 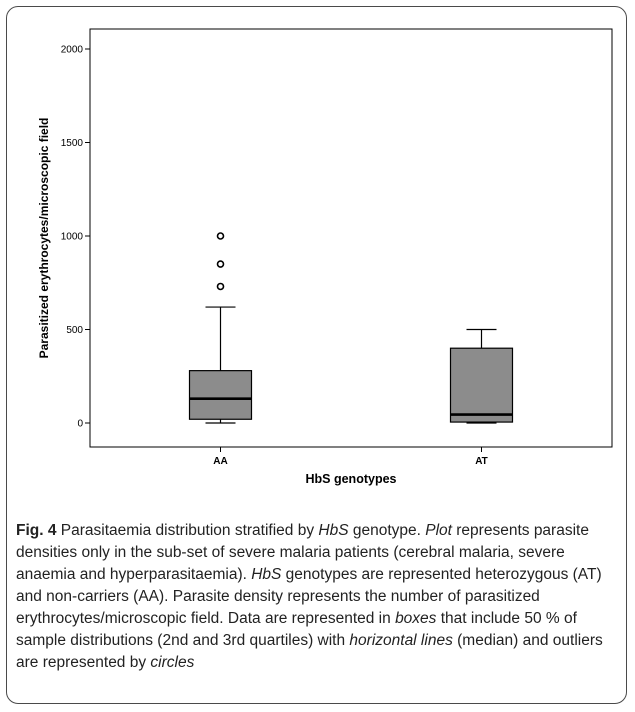 What do you see at coordinates (350, 457) in the screenshot?
I see `x-axis: AA AT` at bounding box center [350, 457].